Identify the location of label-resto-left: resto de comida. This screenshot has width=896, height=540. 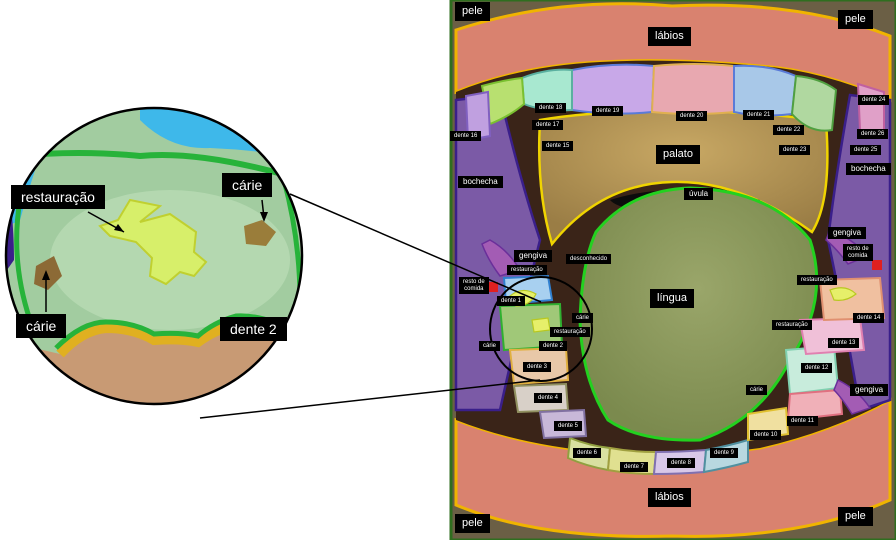
(474, 286).